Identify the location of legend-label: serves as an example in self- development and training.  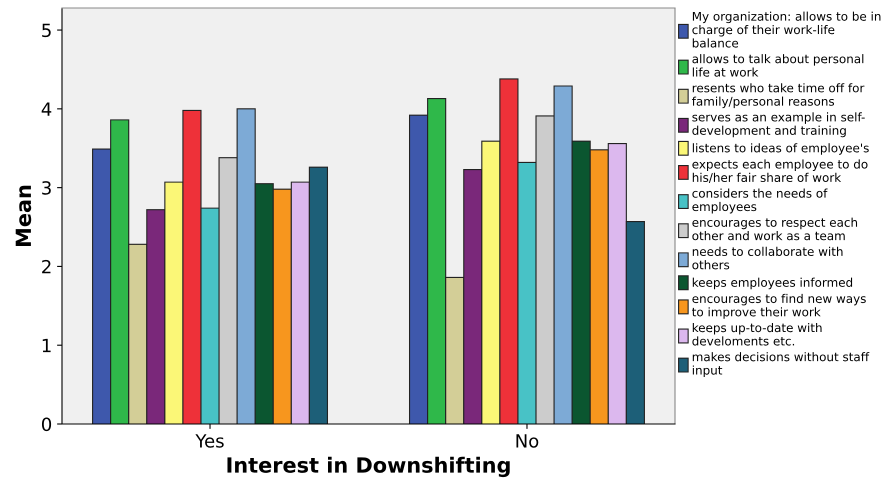
(778, 125).